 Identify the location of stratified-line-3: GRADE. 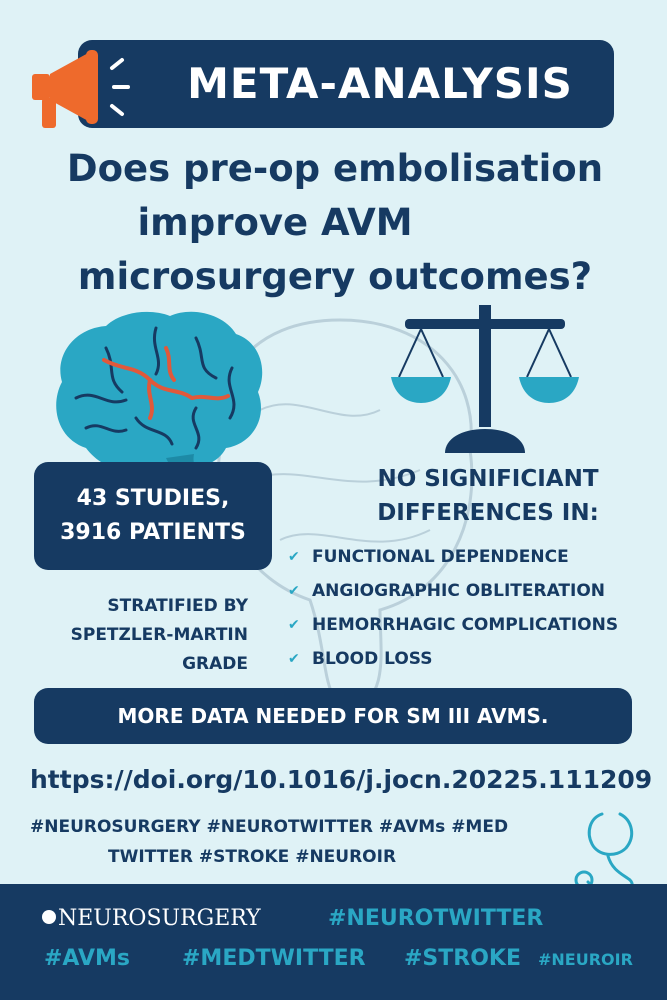
(215, 664).